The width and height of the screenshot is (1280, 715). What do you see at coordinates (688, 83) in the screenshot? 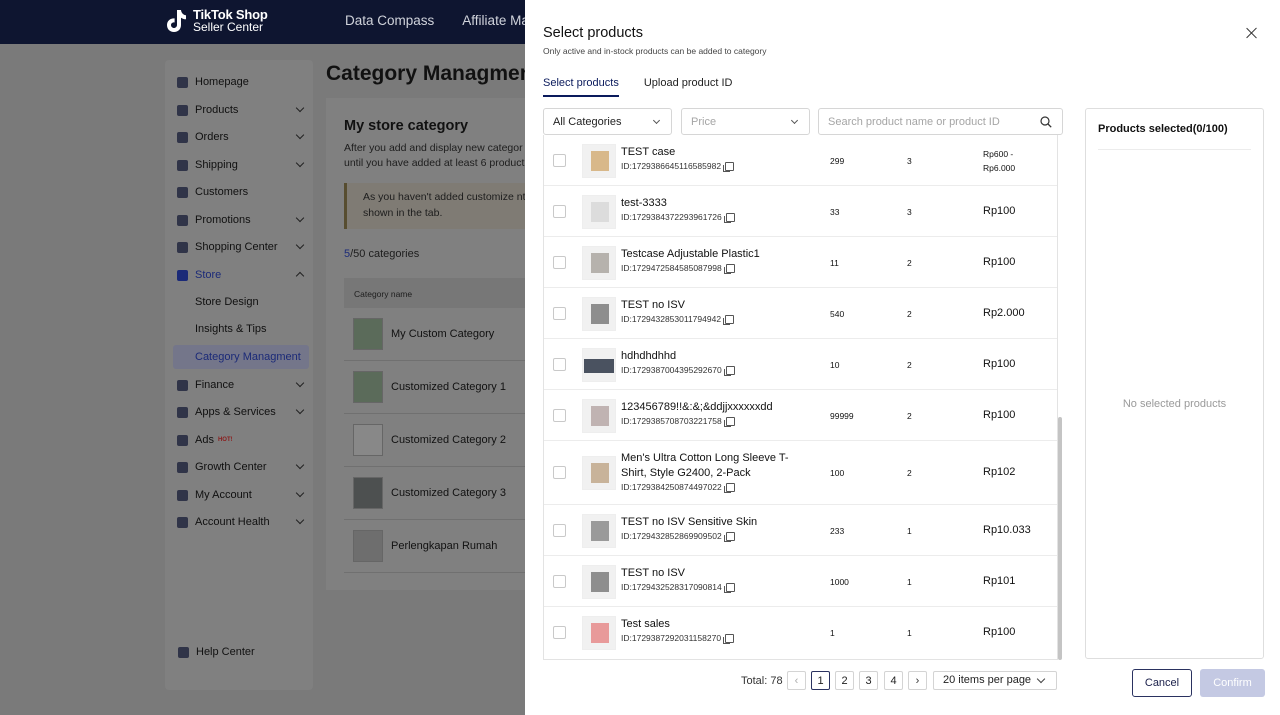
I see `tab-upload-product-id: Upload product ID` at bounding box center [688, 83].